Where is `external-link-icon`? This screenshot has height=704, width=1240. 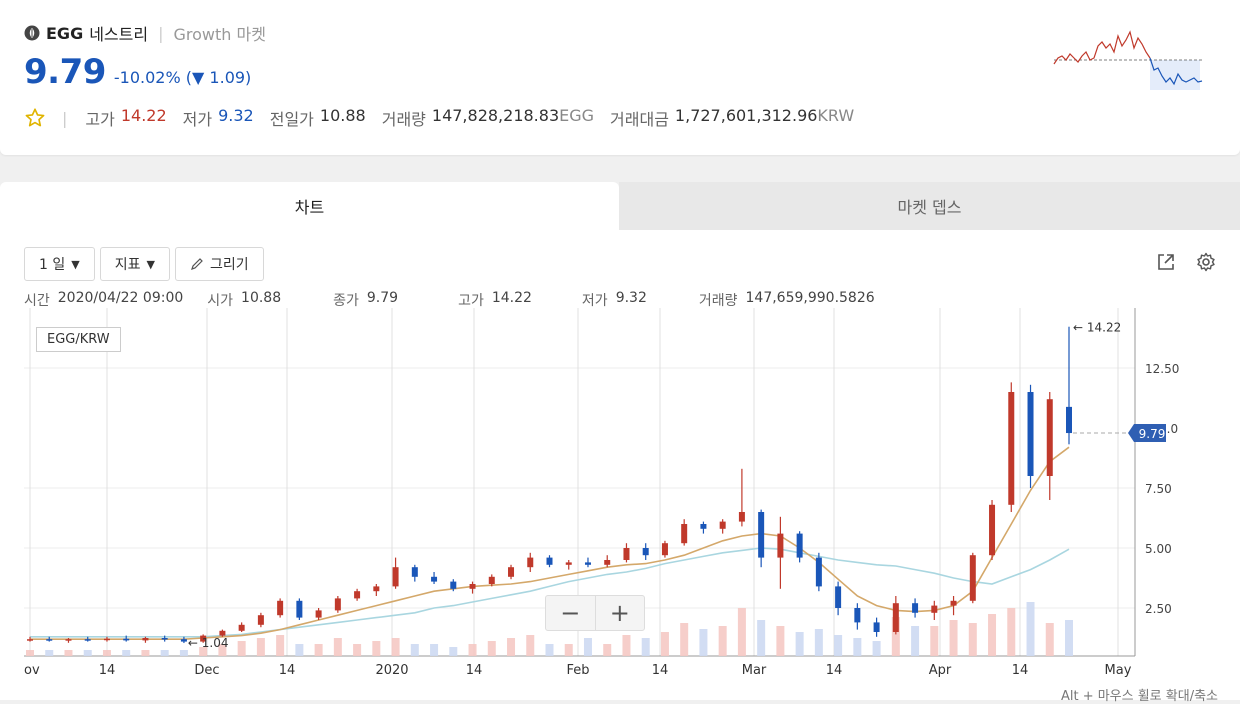
external-link-icon is located at coordinates (1166, 262).